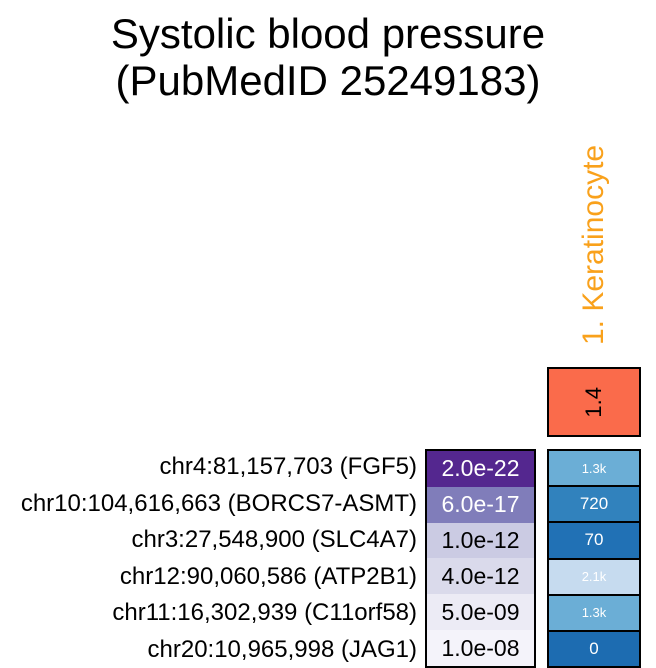 Image resolution: width=656 pixels, height=668 pixels. What do you see at coordinates (480, 469) in the screenshot?
I see `pvalue-cell: 2.0e-22` at bounding box center [480, 469].